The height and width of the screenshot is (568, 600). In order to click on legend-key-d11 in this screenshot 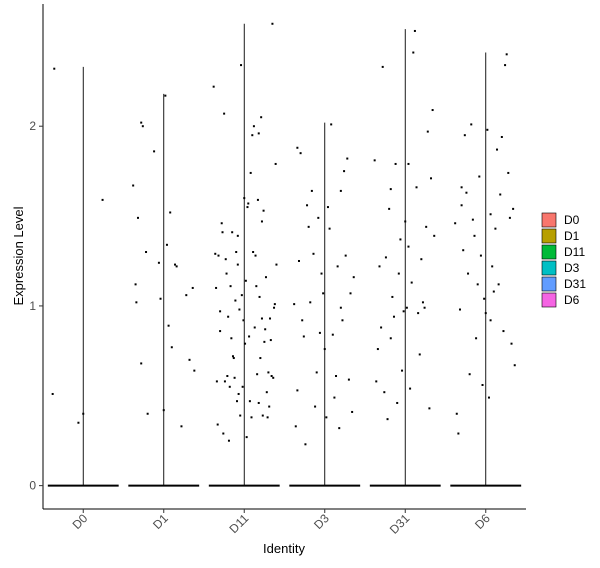, I will do `click(549, 252)`.